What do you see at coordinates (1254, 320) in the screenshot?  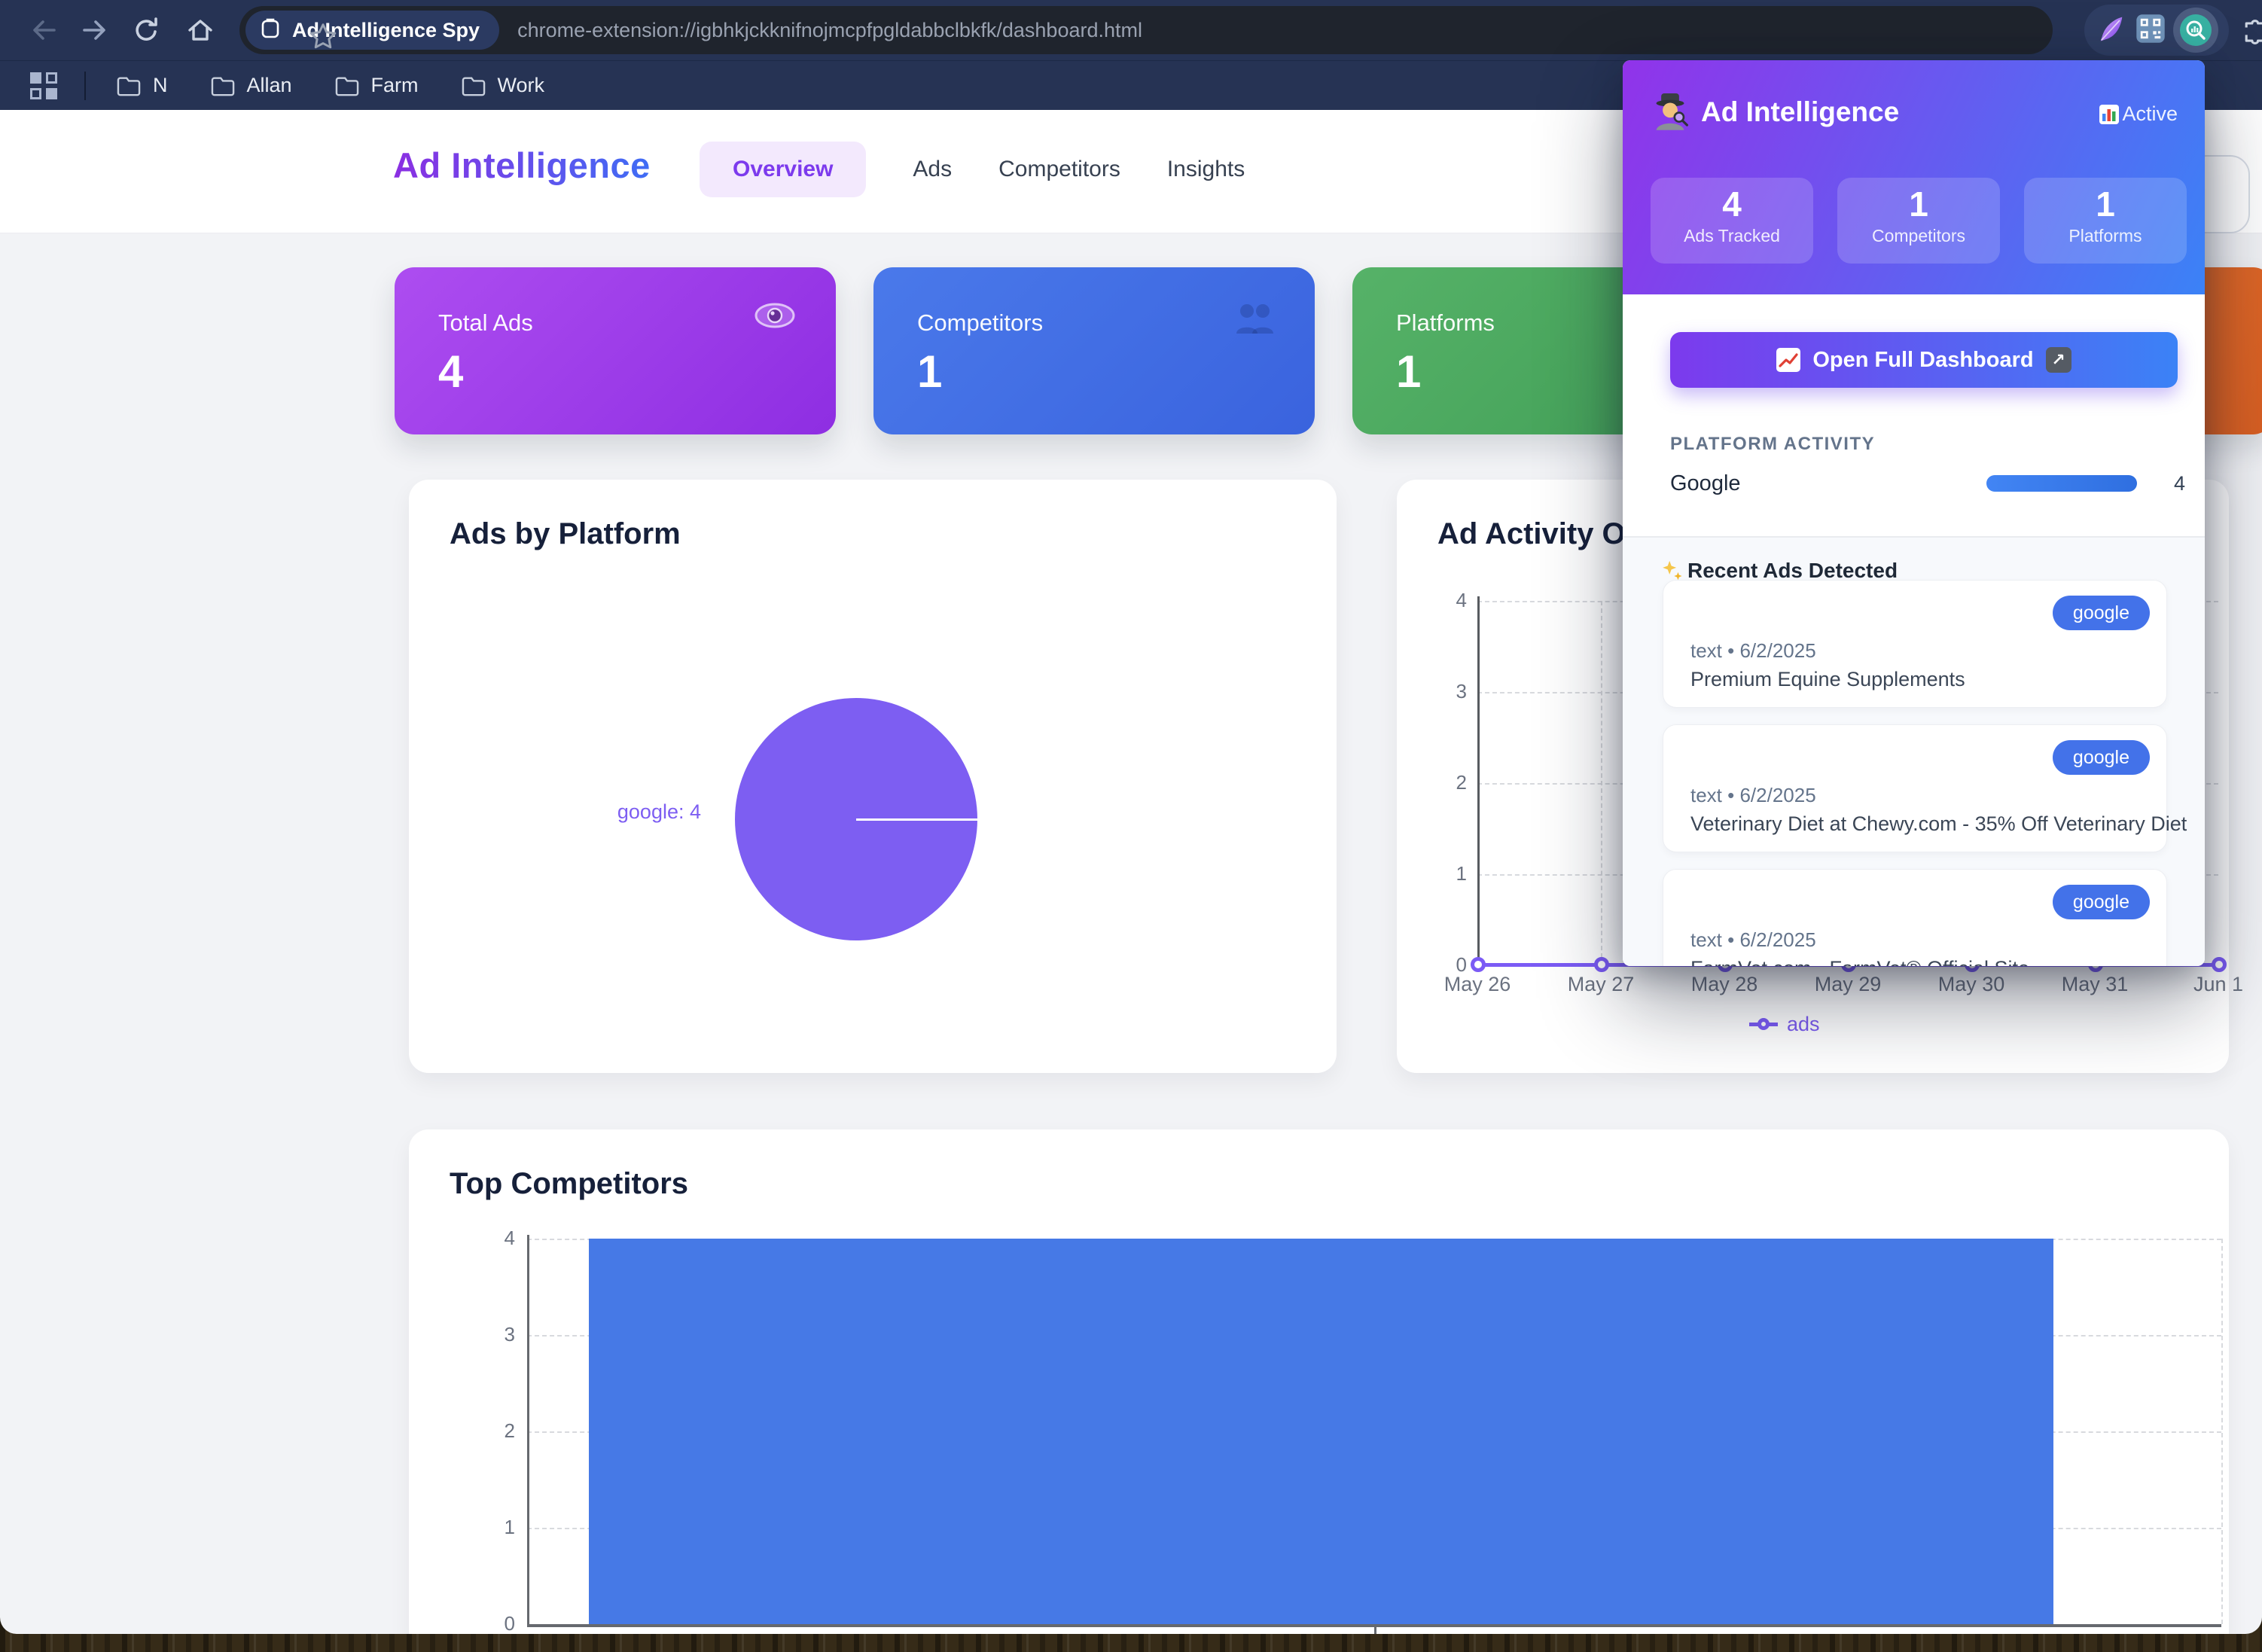 I see `people-icon` at bounding box center [1254, 320].